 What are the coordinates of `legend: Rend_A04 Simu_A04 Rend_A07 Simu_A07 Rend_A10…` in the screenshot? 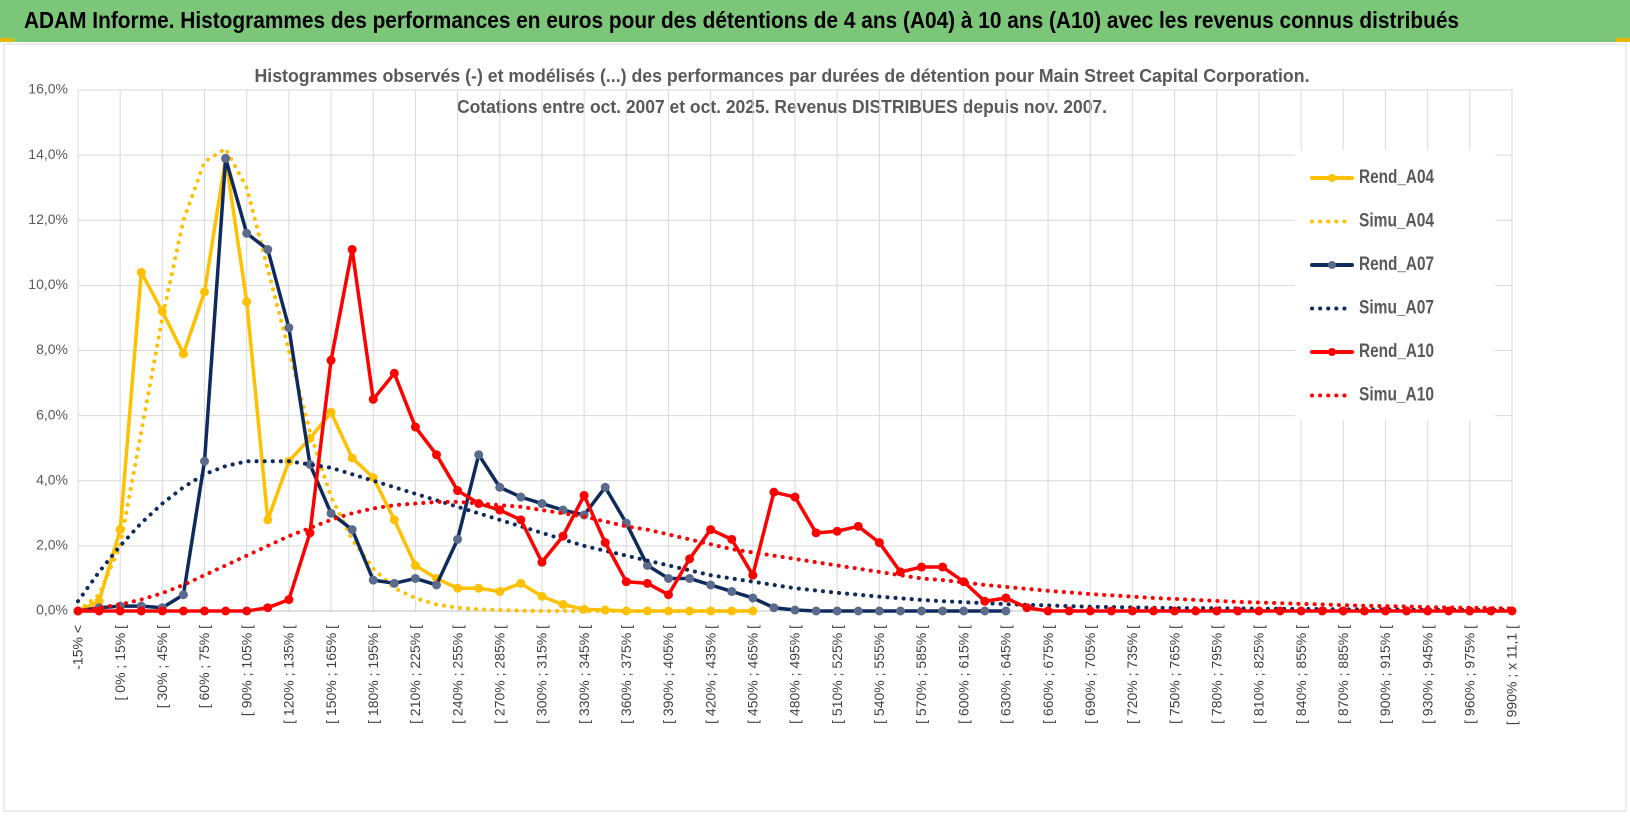 It's located at (1372, 286).